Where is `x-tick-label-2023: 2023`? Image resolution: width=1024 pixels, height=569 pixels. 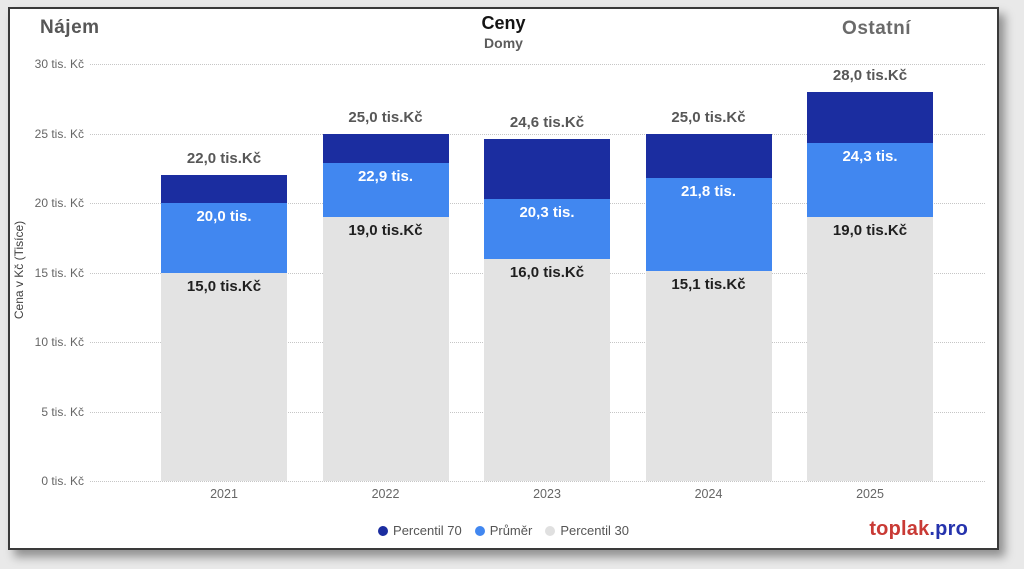 x-tick-label-2023: 2023 is located at coordinates (547, 494).